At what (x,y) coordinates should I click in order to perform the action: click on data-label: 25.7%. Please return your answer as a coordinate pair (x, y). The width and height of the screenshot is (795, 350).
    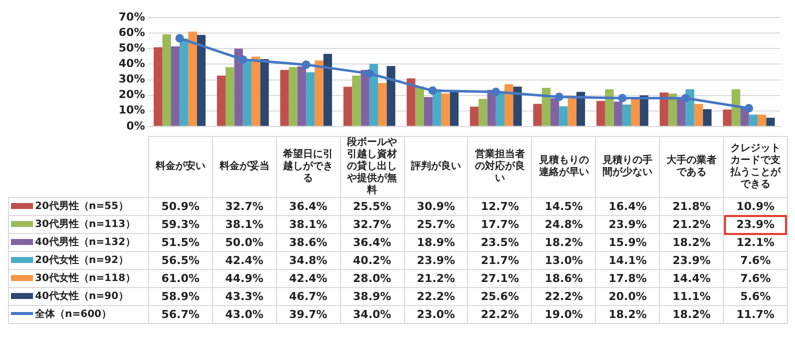
    Looking at the image, I should click on (436, 224).